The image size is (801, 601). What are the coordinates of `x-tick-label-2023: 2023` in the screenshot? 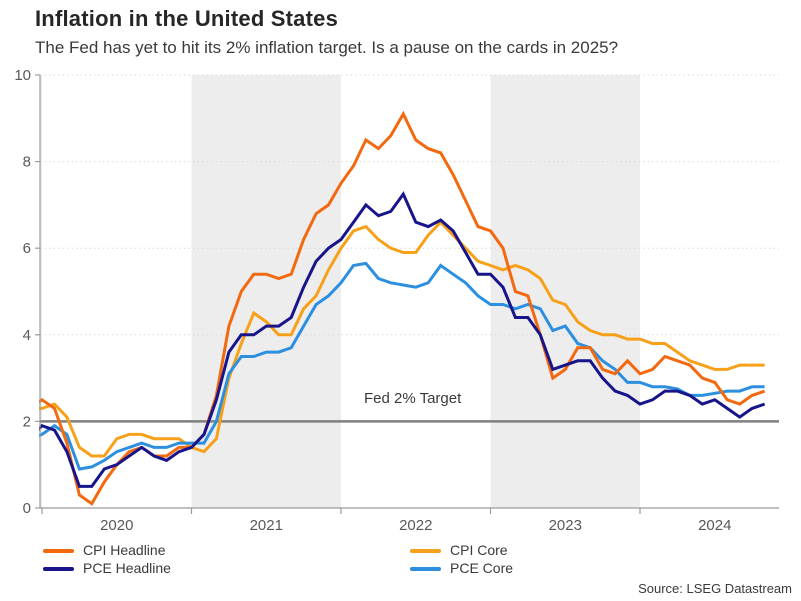 It's located at (565, 525).